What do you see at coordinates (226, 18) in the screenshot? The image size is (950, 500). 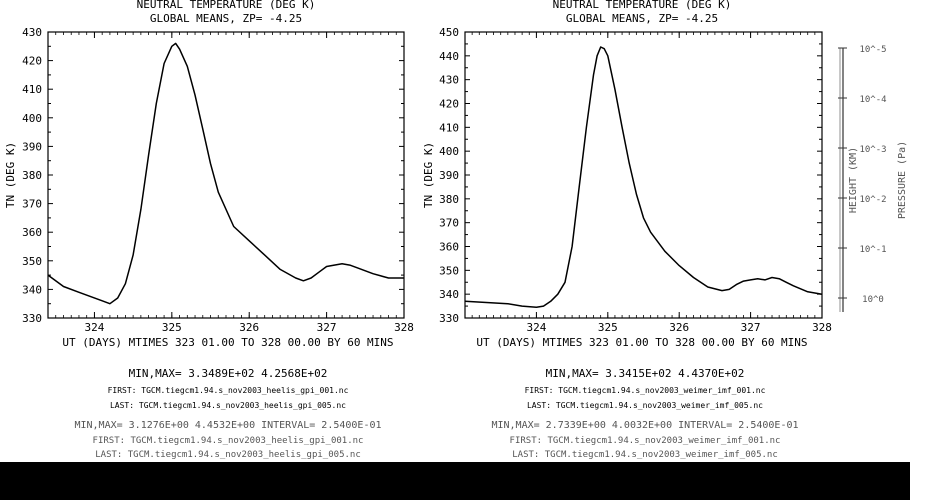 I see `left-chart-subtitle: GLOBAL MEANS, ZP= -4.25` at bounding box center [226, 18].